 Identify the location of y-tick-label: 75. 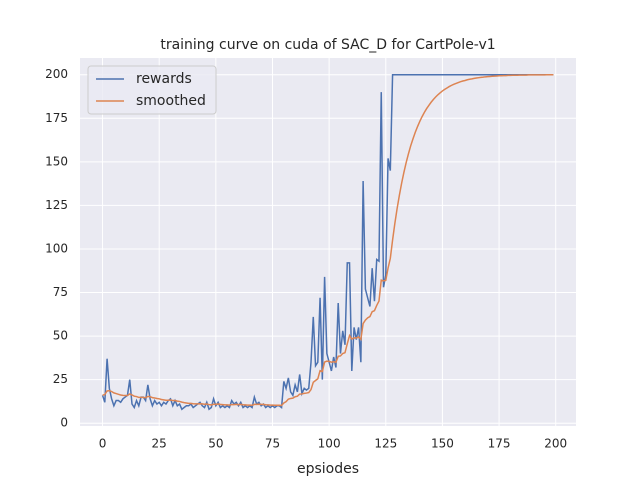
(60, 292).